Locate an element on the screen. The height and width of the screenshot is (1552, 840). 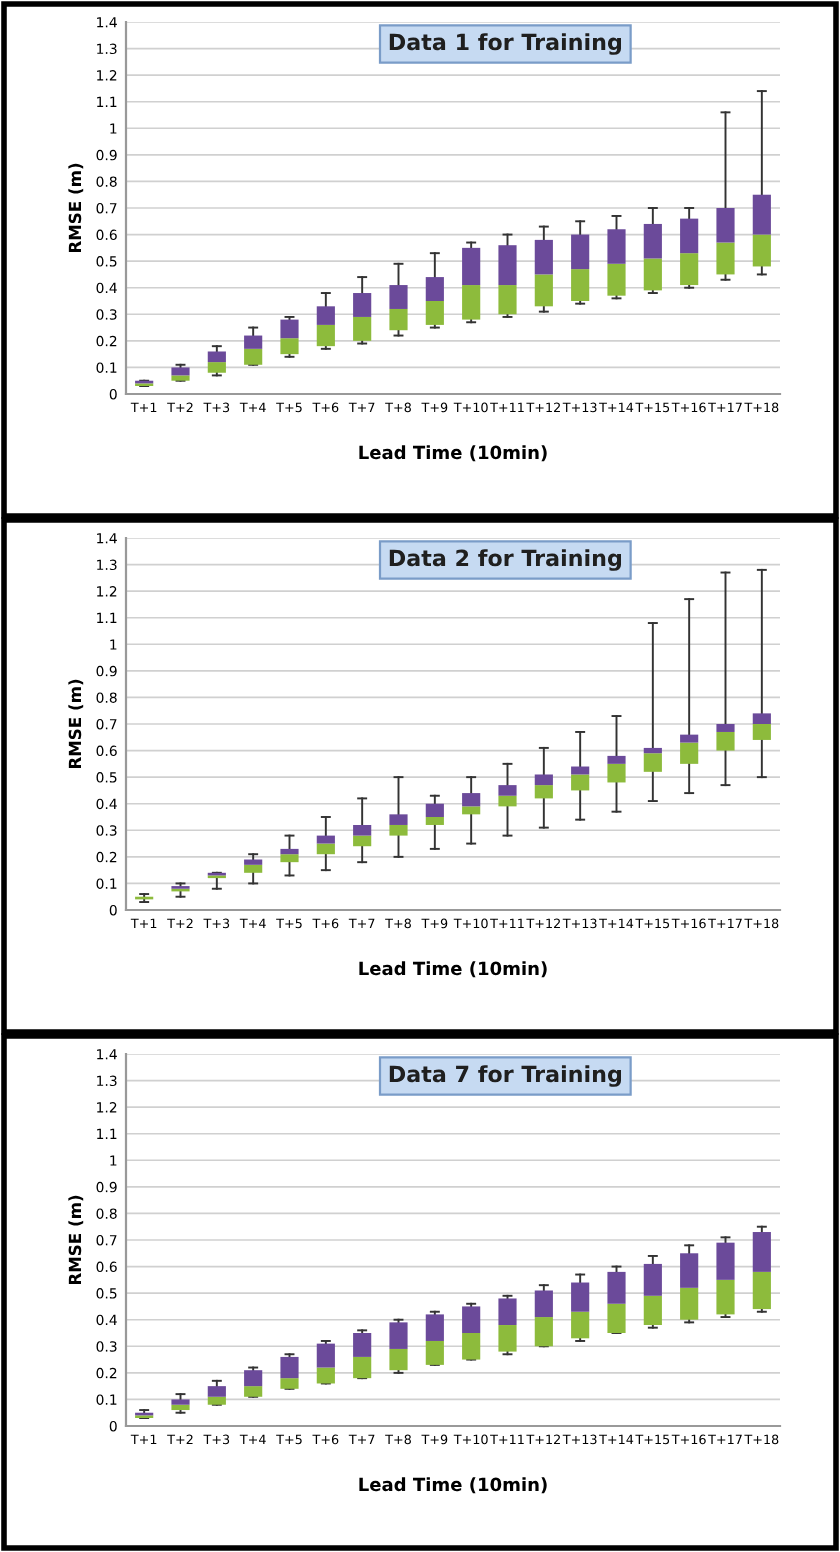
chart-title: Data 1 for Training is located at coordinates (505, 44).